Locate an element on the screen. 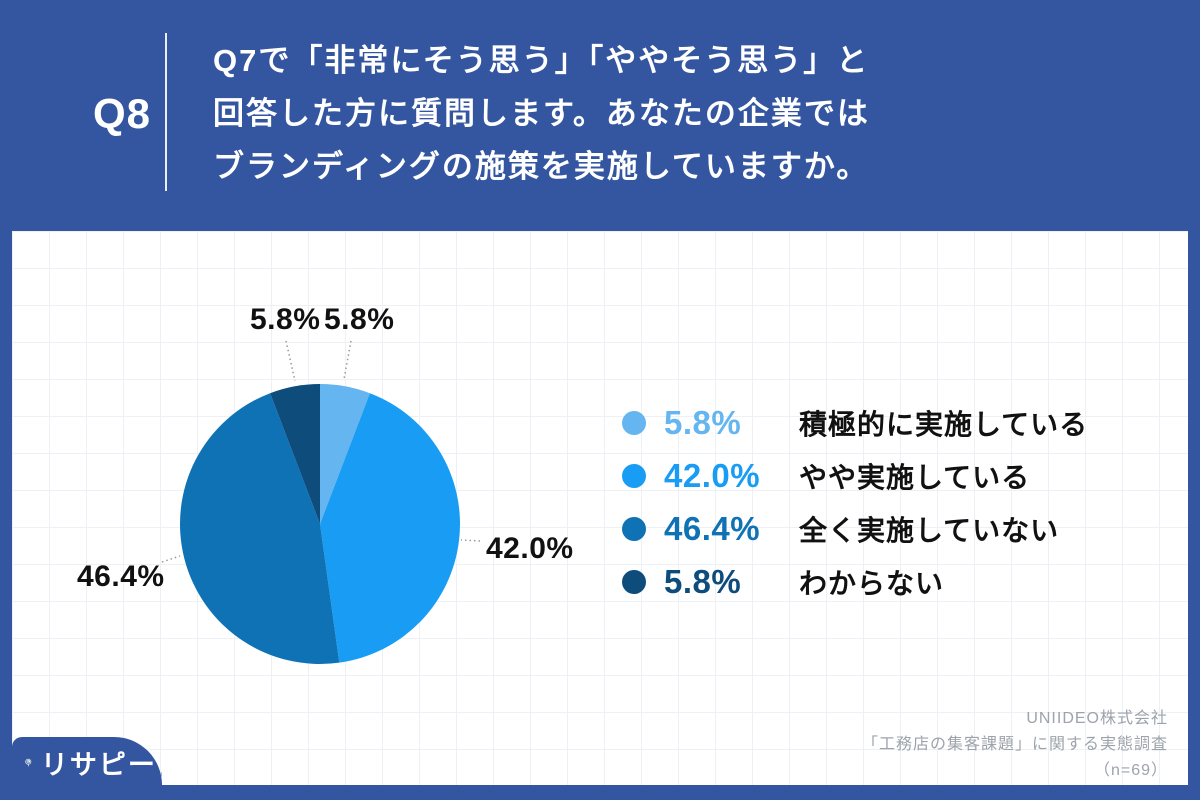  question-line-3: ブランディングの施策を実施していますか。 is located at coordinates (541, 166).